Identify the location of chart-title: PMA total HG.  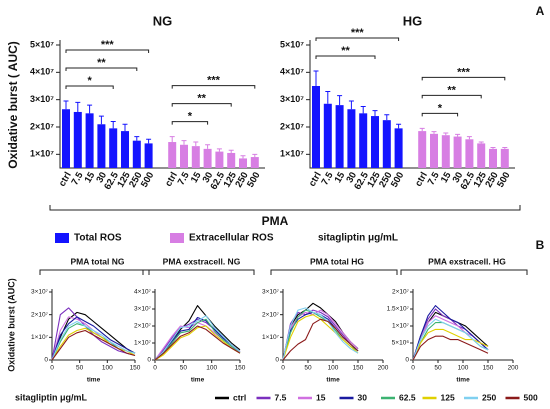
(337, 261).